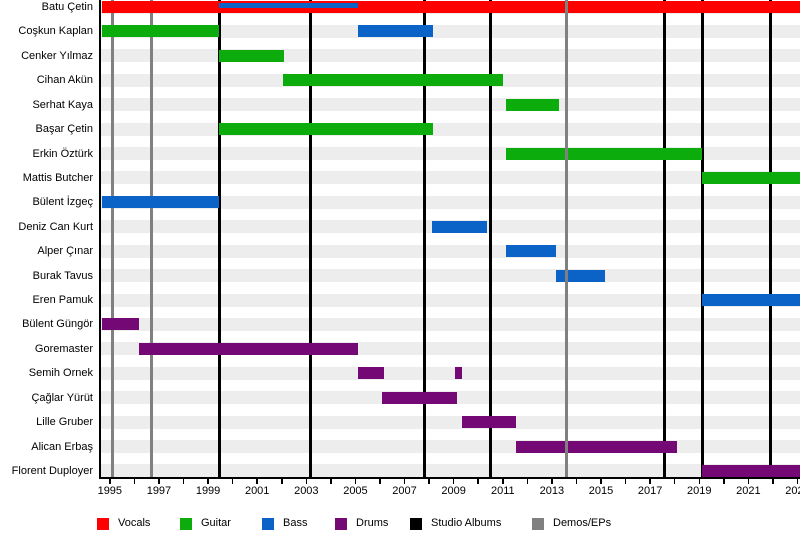  Describe the element at coordinates (62, 397) in the screenshot. I see `member-label: Çağlar Yürüt` at that location.